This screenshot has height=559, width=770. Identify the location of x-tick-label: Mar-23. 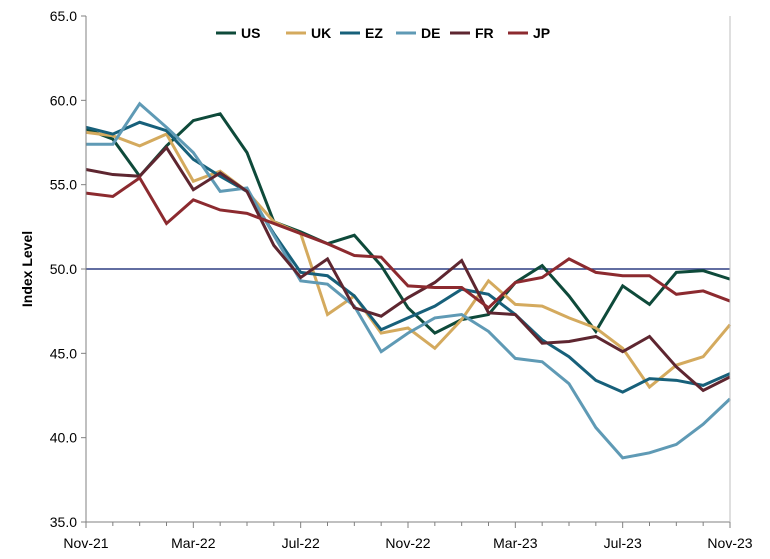
(515, 543).